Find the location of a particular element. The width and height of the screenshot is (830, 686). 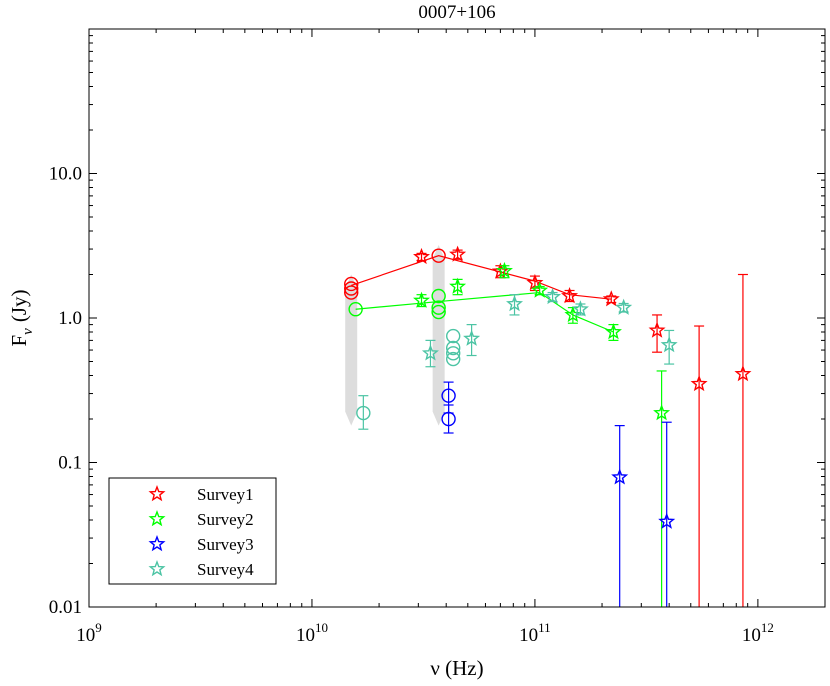

series-line is located at coordinates (481, 277).